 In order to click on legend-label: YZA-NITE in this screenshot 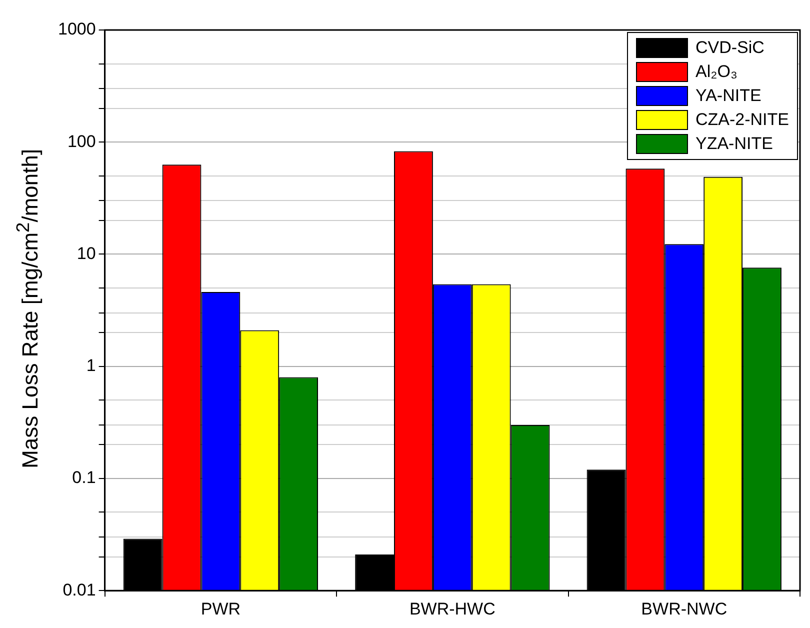, I will do `click(734, 144)`.